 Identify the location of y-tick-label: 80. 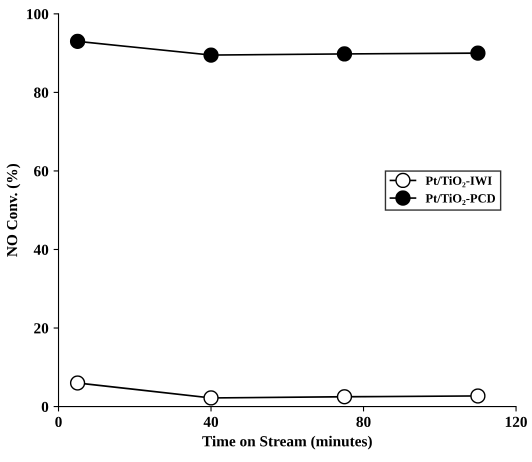
(41, 93).